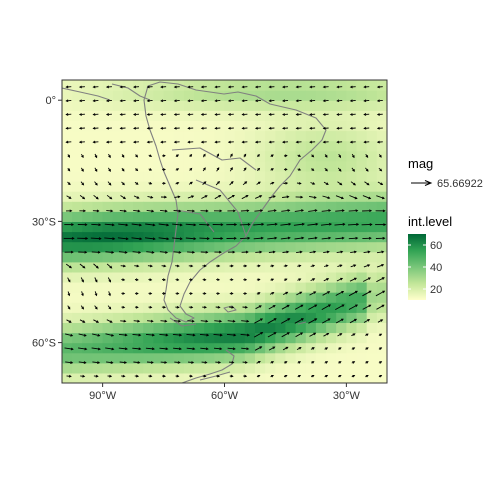  Describe the element at coordinates (44, 222) in the screenshot. I see `y-tick-label-1: 30°S` at that location.